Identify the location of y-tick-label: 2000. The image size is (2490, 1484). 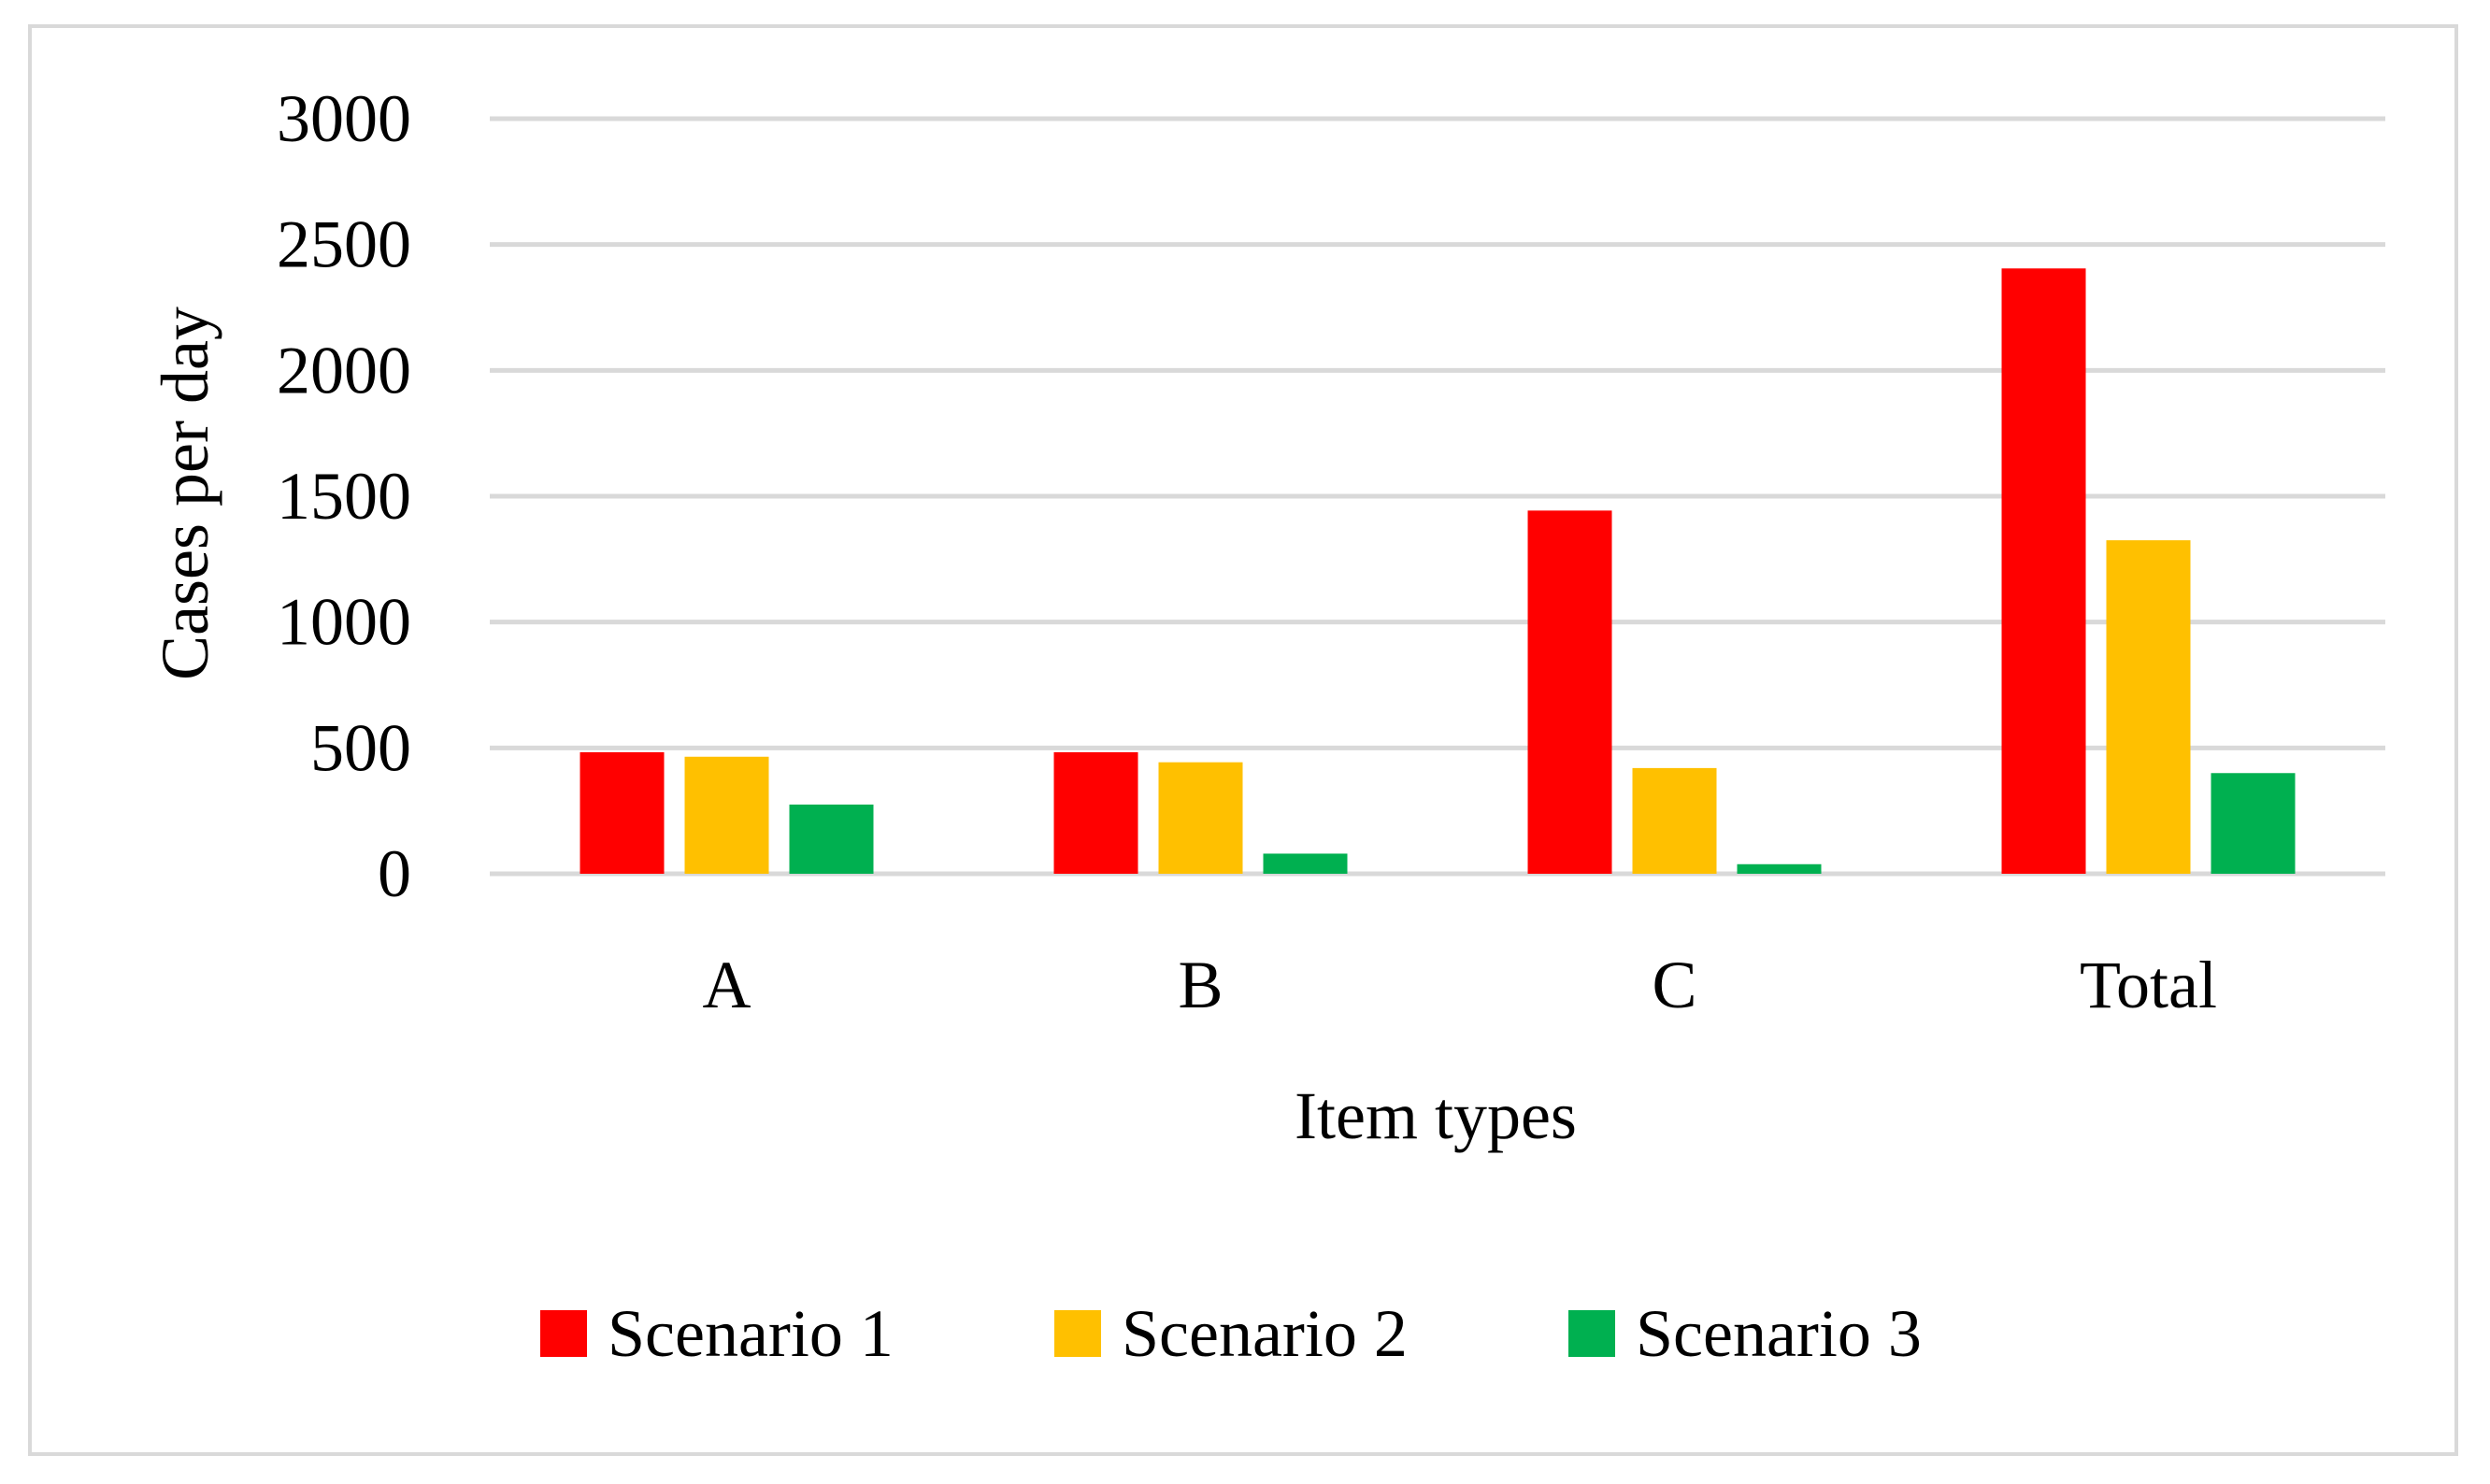
(344, 370).